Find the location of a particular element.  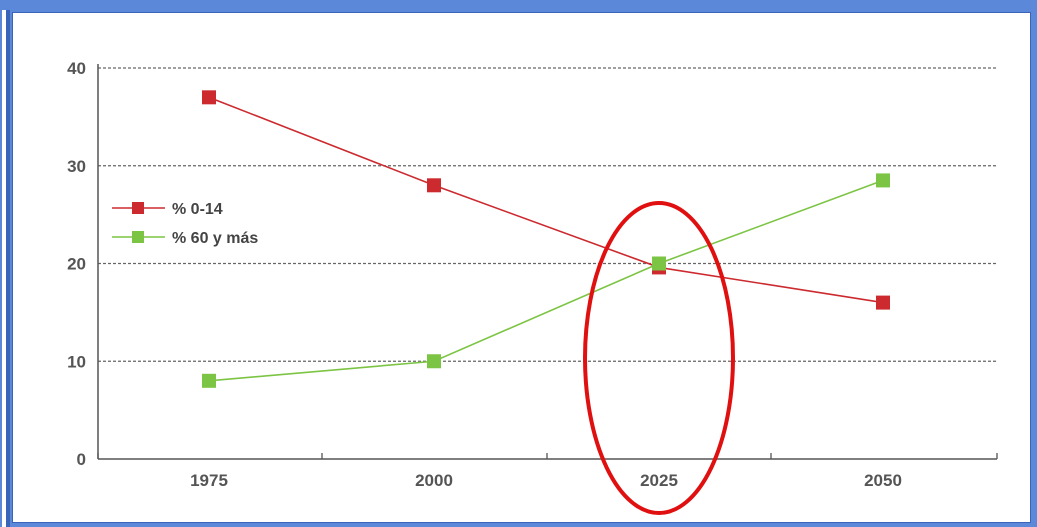

y-tick-label: 0 is located at coordinates (81, 459).